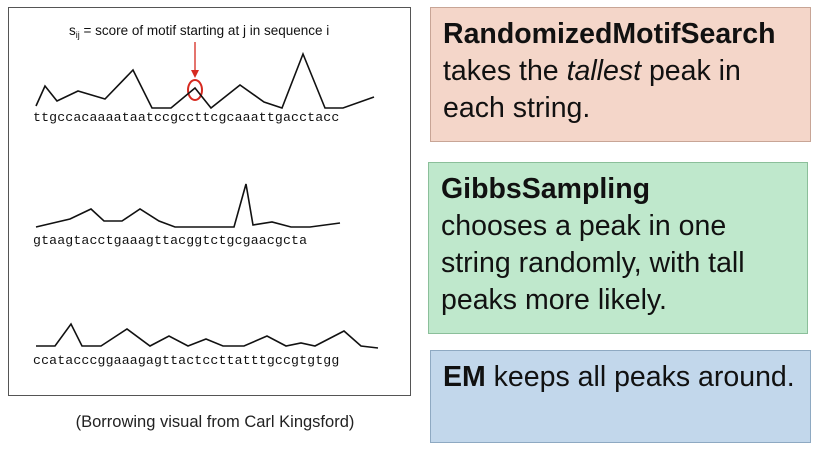  Describe the element at coordinates (195, 90) in the screenshot. I see `highlighted-peak-circle` at that location.